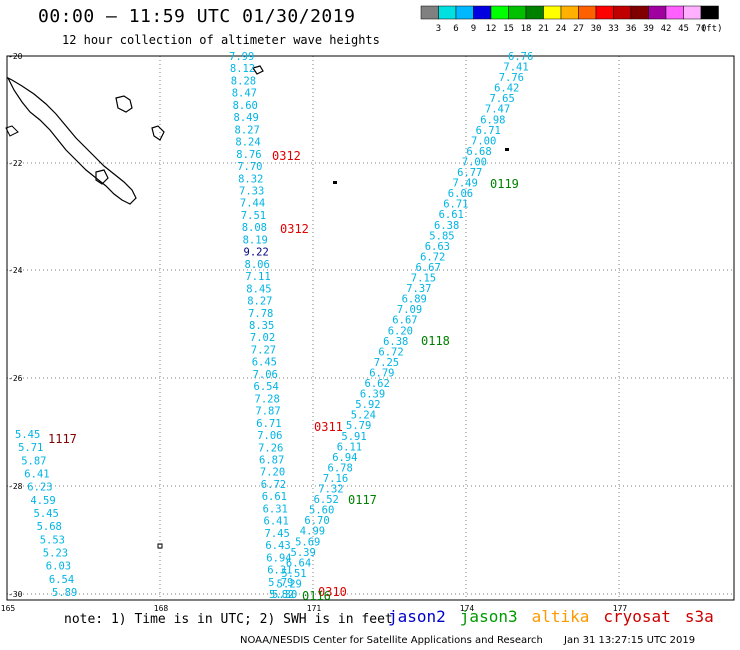  Describe the element at coordinates (332, 592) in the screenshot. I see `pass-time-label: 0310` at that location.